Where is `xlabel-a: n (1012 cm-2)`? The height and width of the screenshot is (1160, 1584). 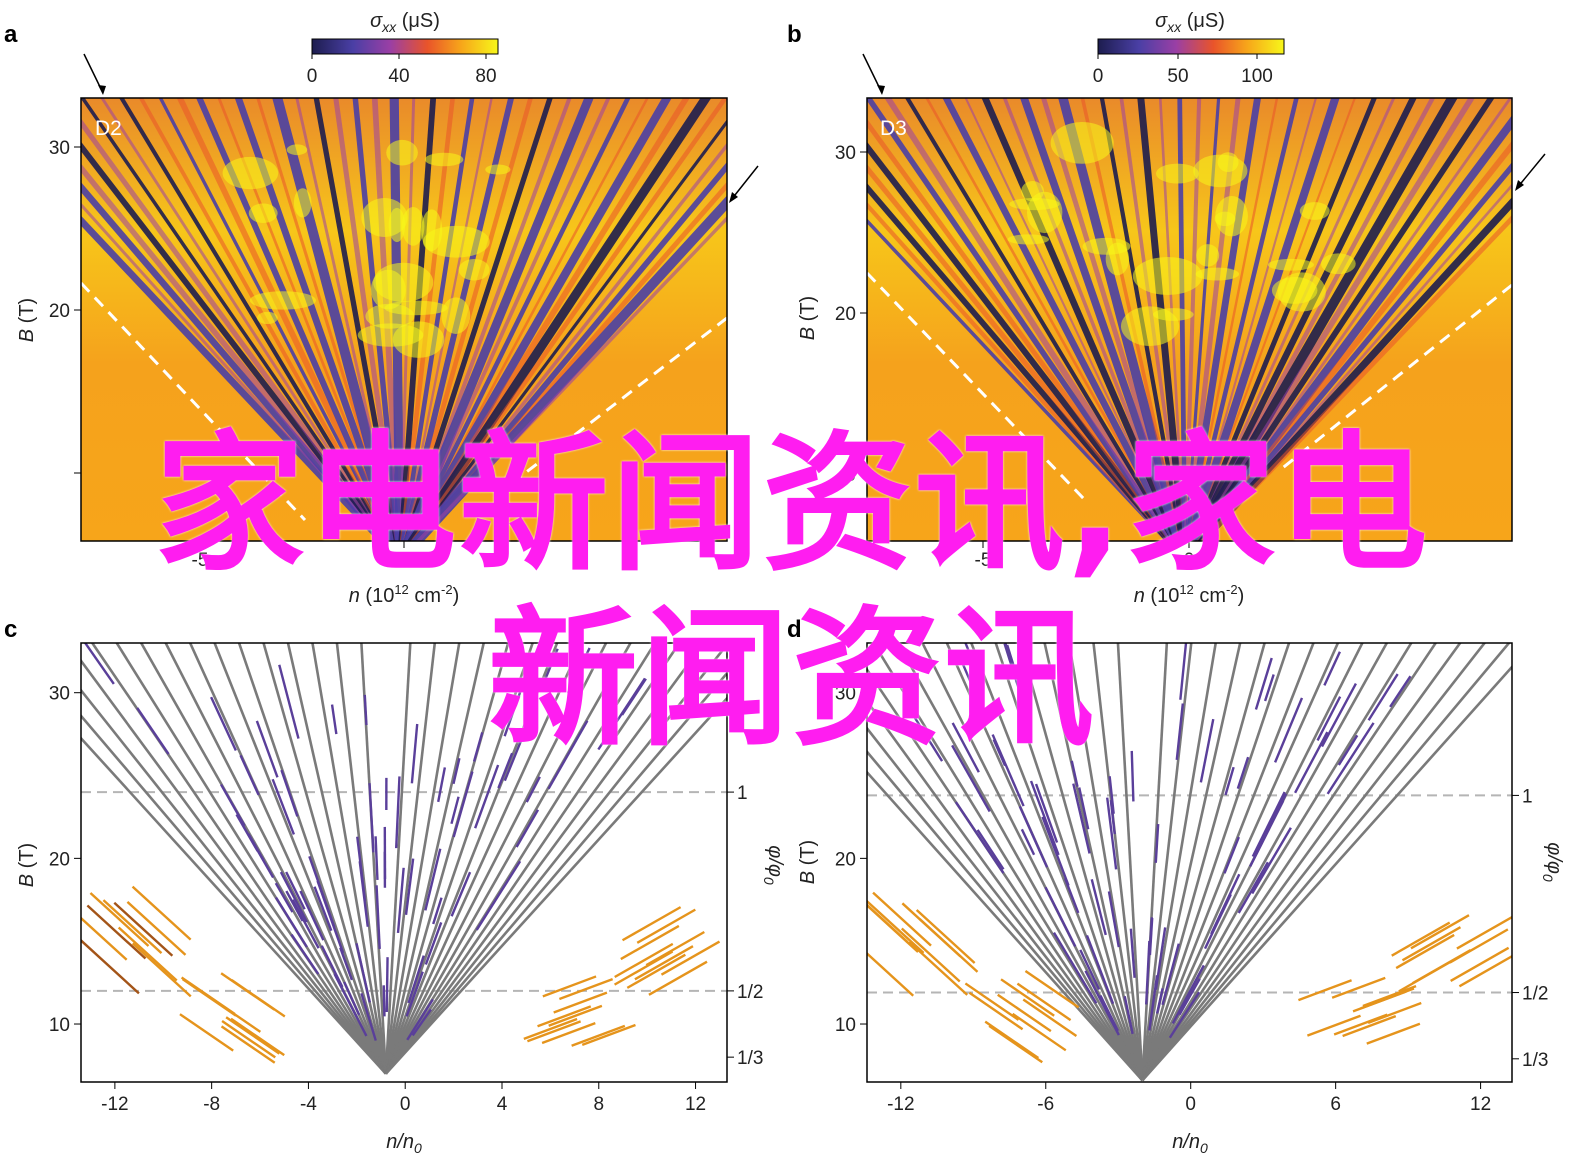
xlabel-a: n (1012 cm-2) is located at coordinates (404, 594).